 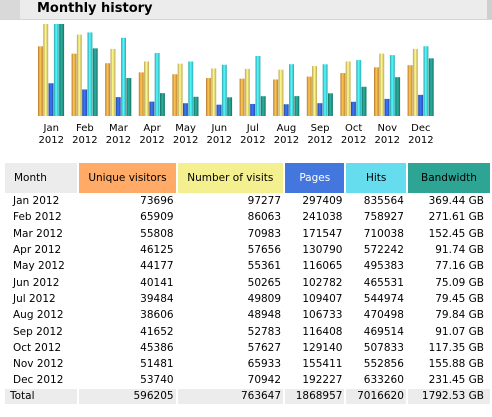 I want to click on row-pages: 241038, so click(x=322, y=217).